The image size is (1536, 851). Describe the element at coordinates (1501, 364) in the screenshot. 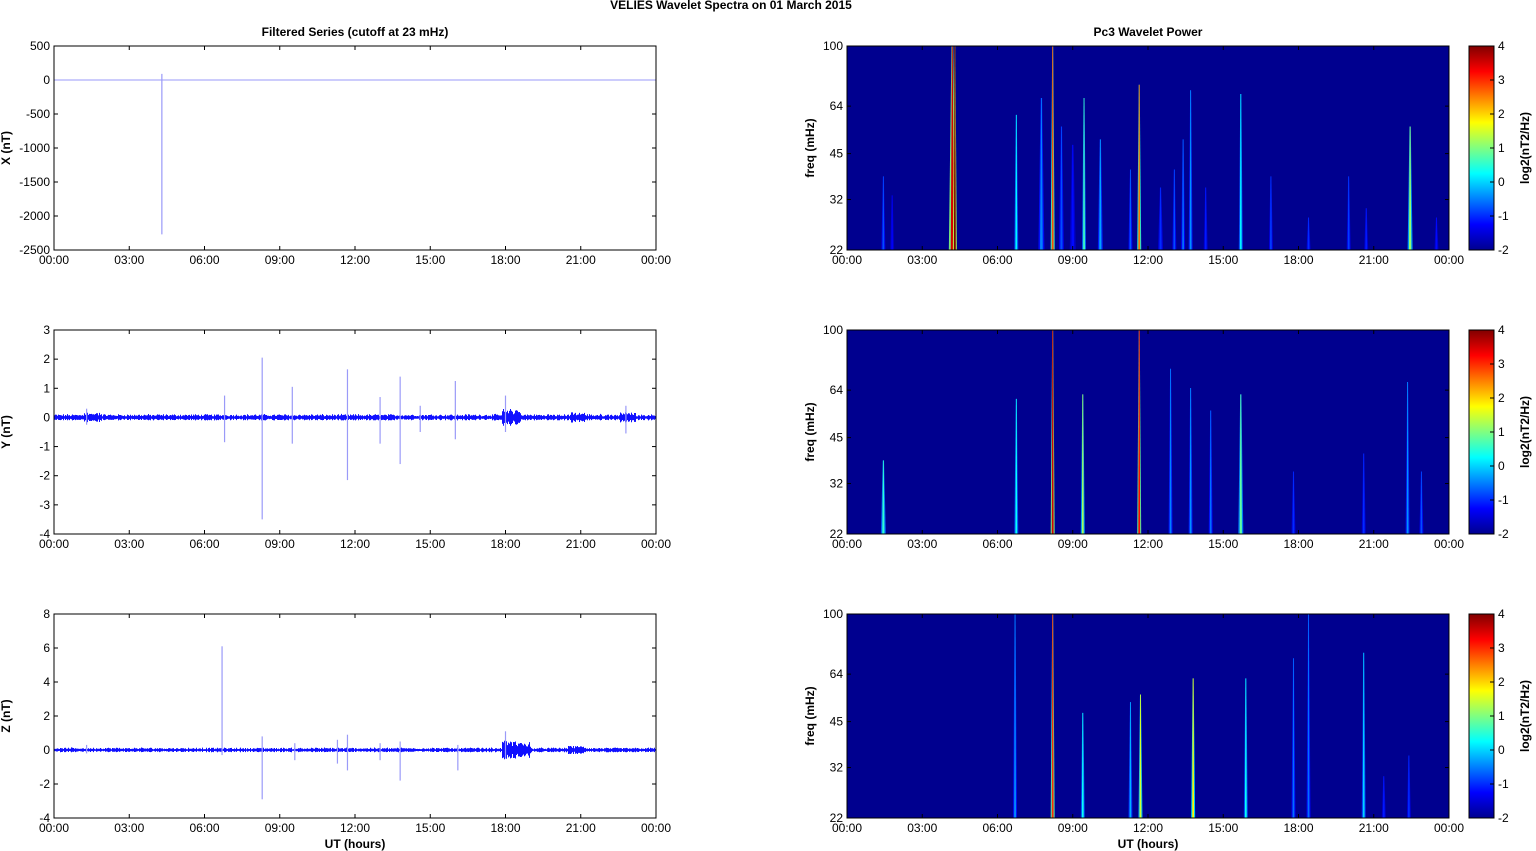

I see `colorbar-tick-label: 3` at that location.